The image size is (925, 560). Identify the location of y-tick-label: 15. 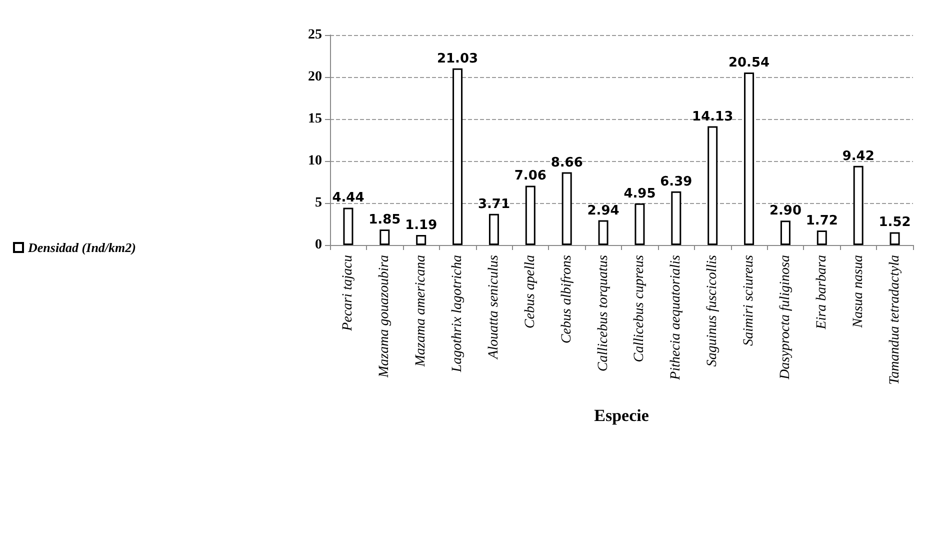
(315, 119).